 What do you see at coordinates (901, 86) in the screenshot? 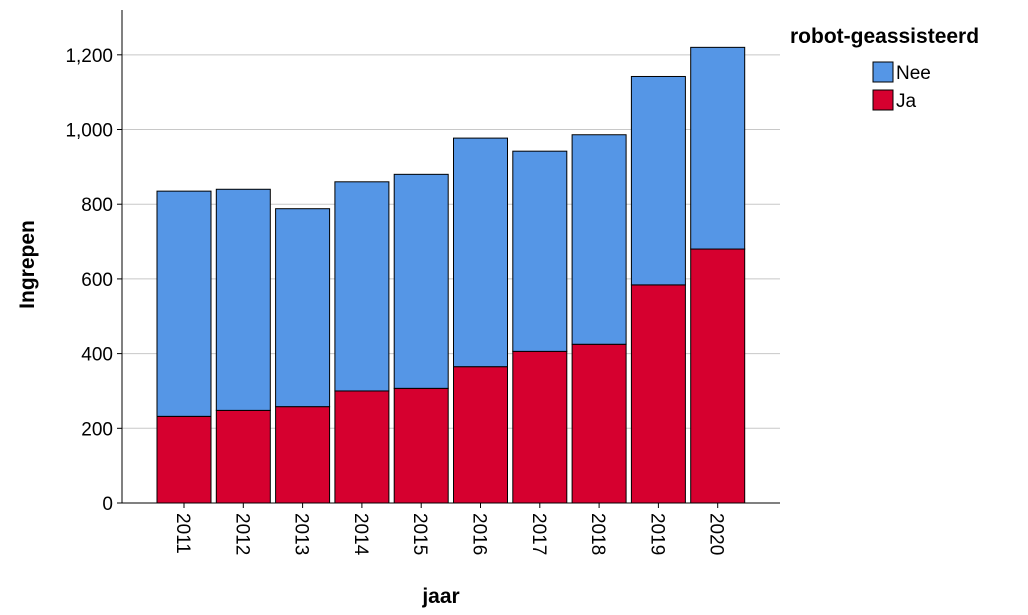
I see `legend-entries: Nee Ja` at bounding box center [901, 86].